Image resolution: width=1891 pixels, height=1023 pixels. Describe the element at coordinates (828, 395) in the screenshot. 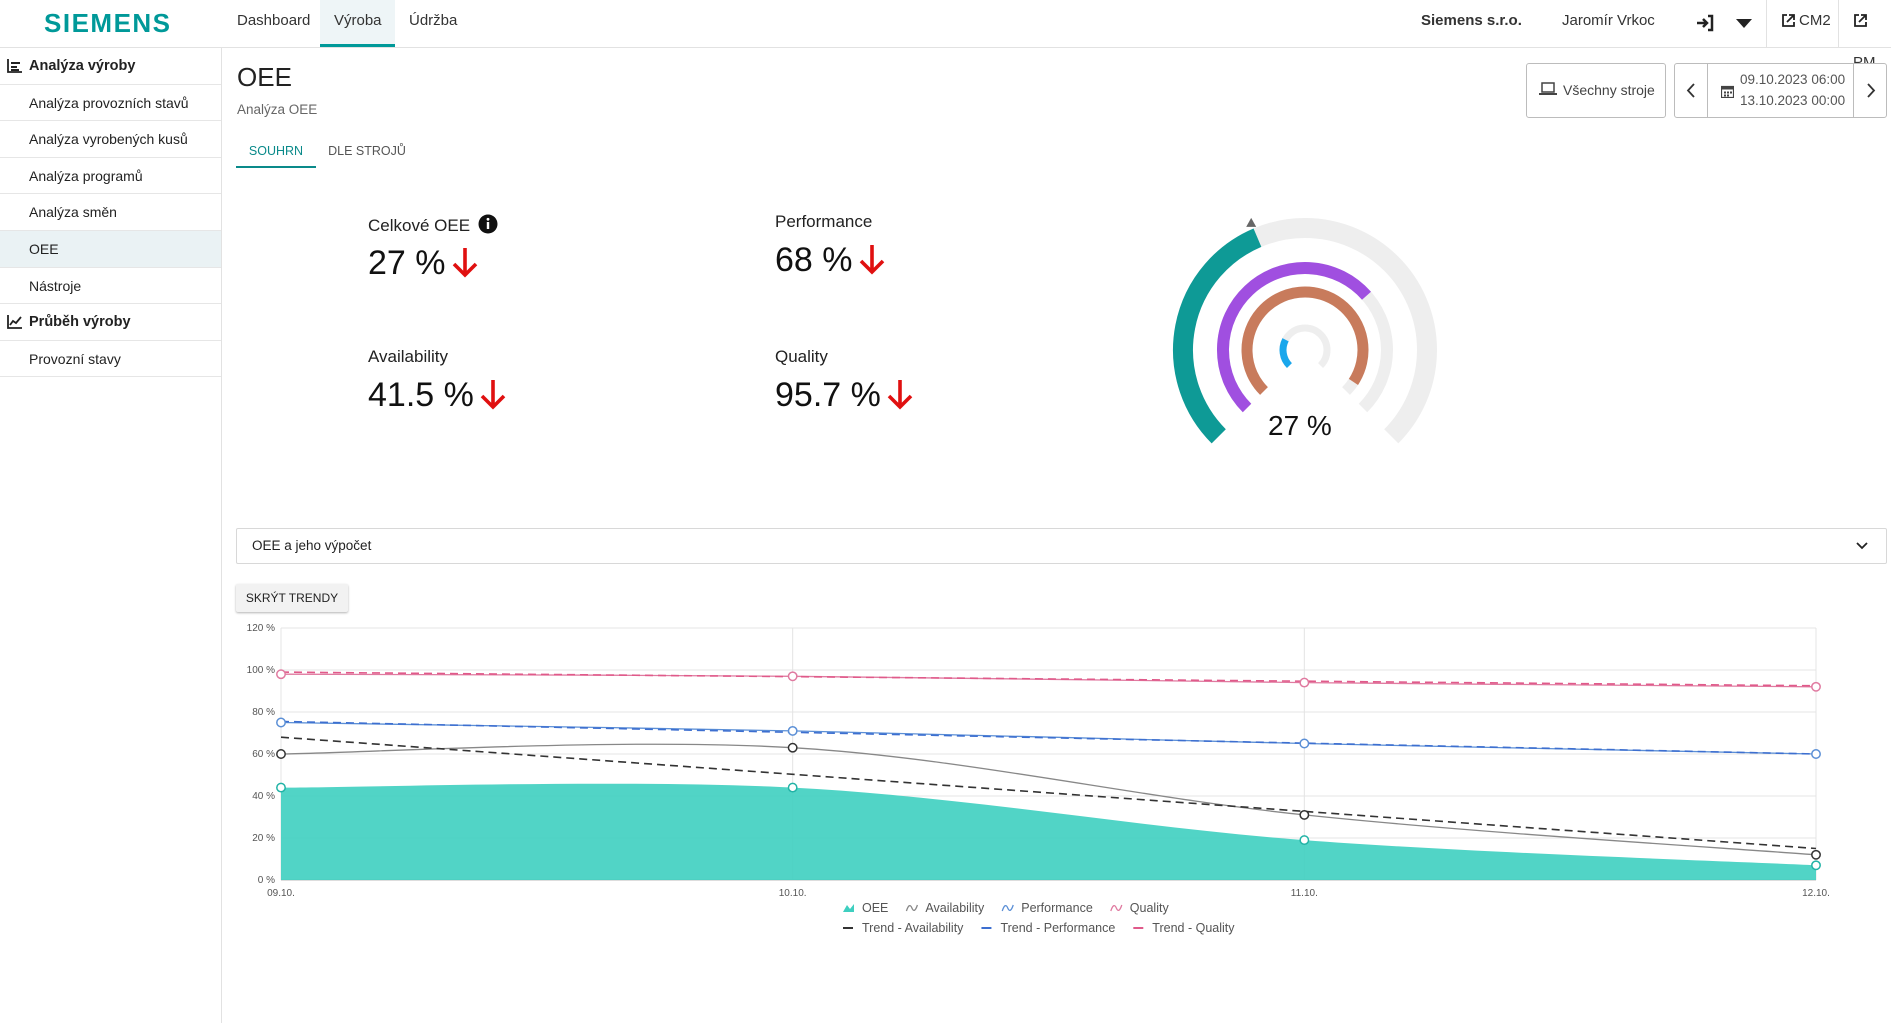

I see `kpi-quality-value-text: 95.7 %` at that location.